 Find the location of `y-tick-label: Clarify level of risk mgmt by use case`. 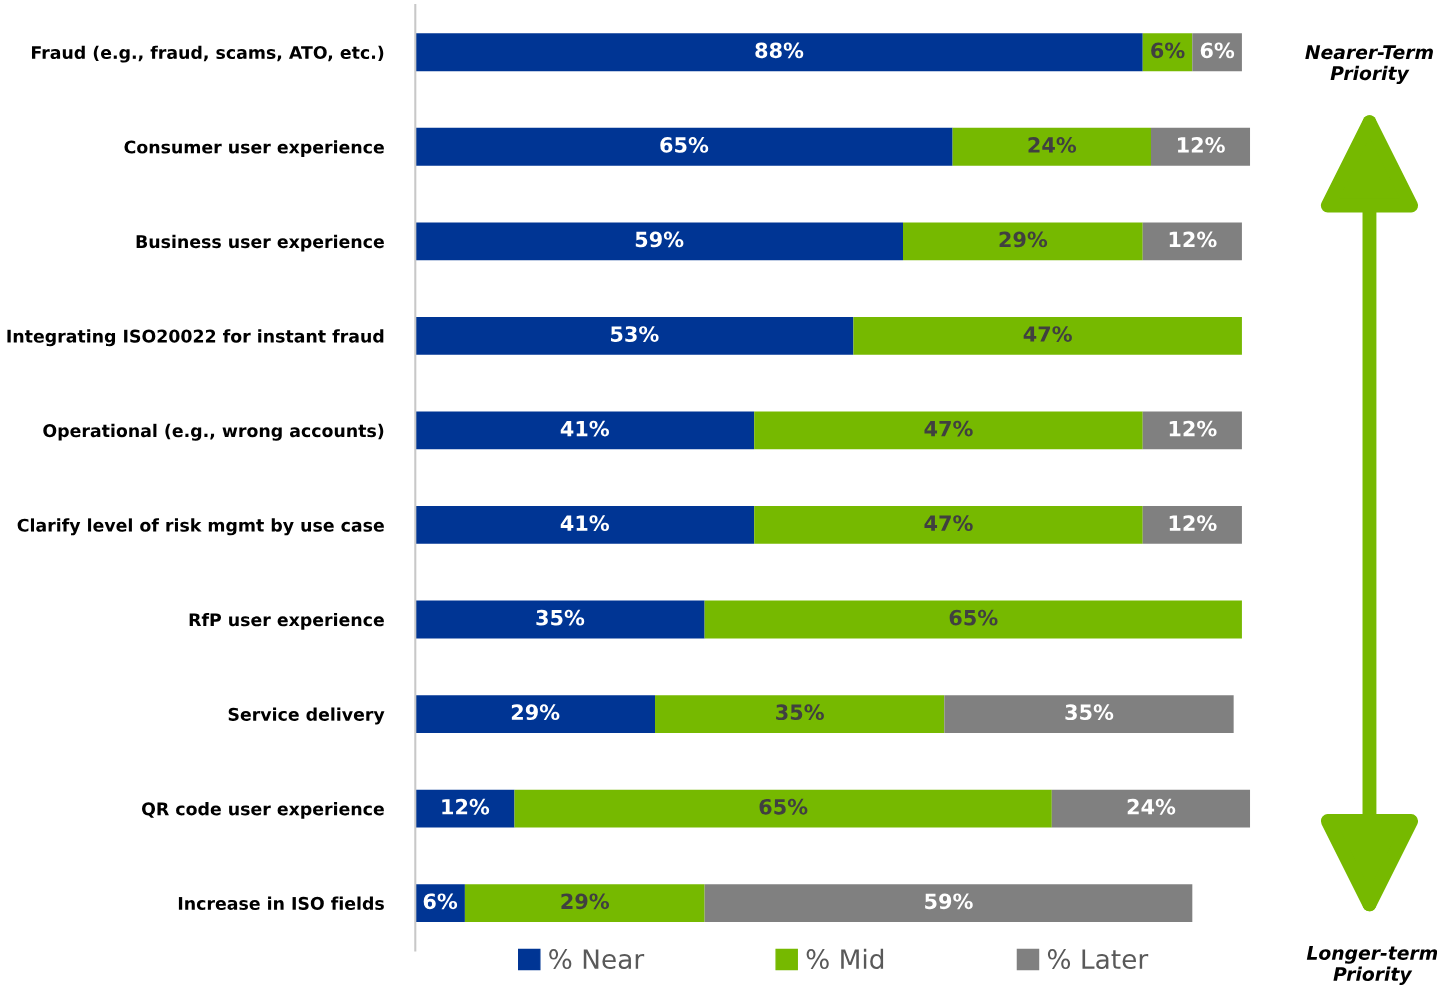

y-tick-label: Clarify level of risk mgmt by use case is located at coordinates (200, 527).